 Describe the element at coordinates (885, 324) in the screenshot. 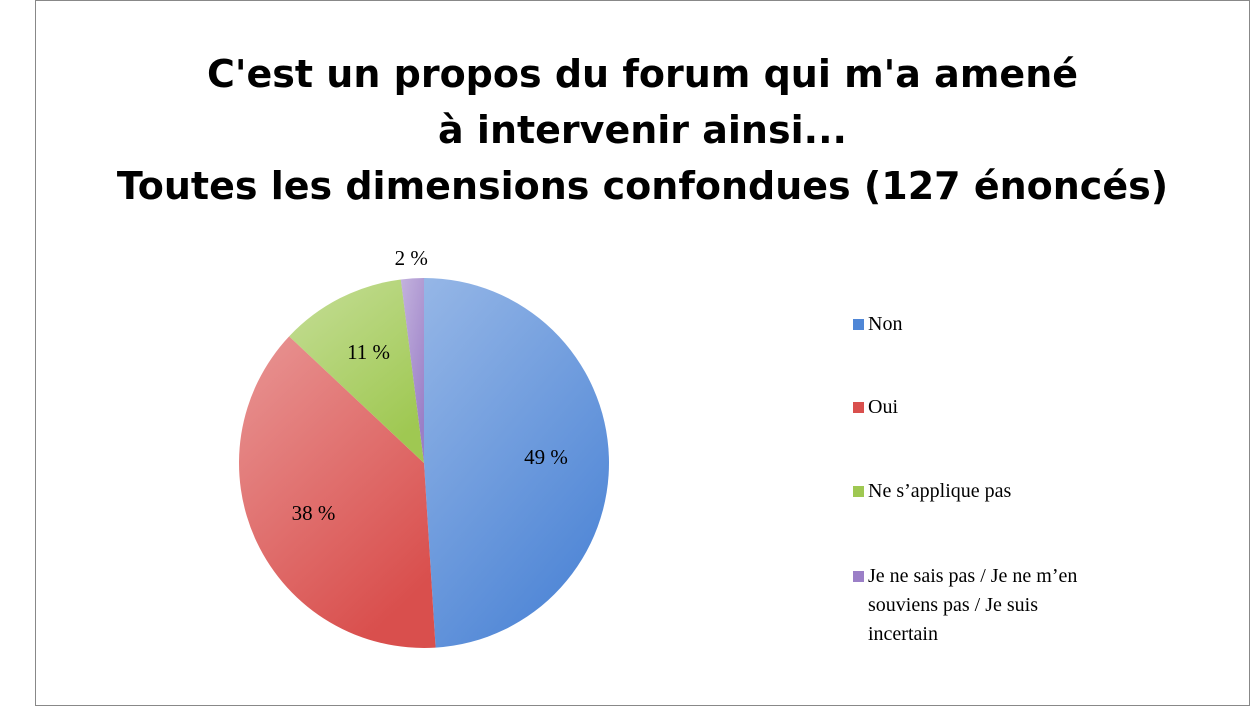

I see `legend-label: Non` at that location.